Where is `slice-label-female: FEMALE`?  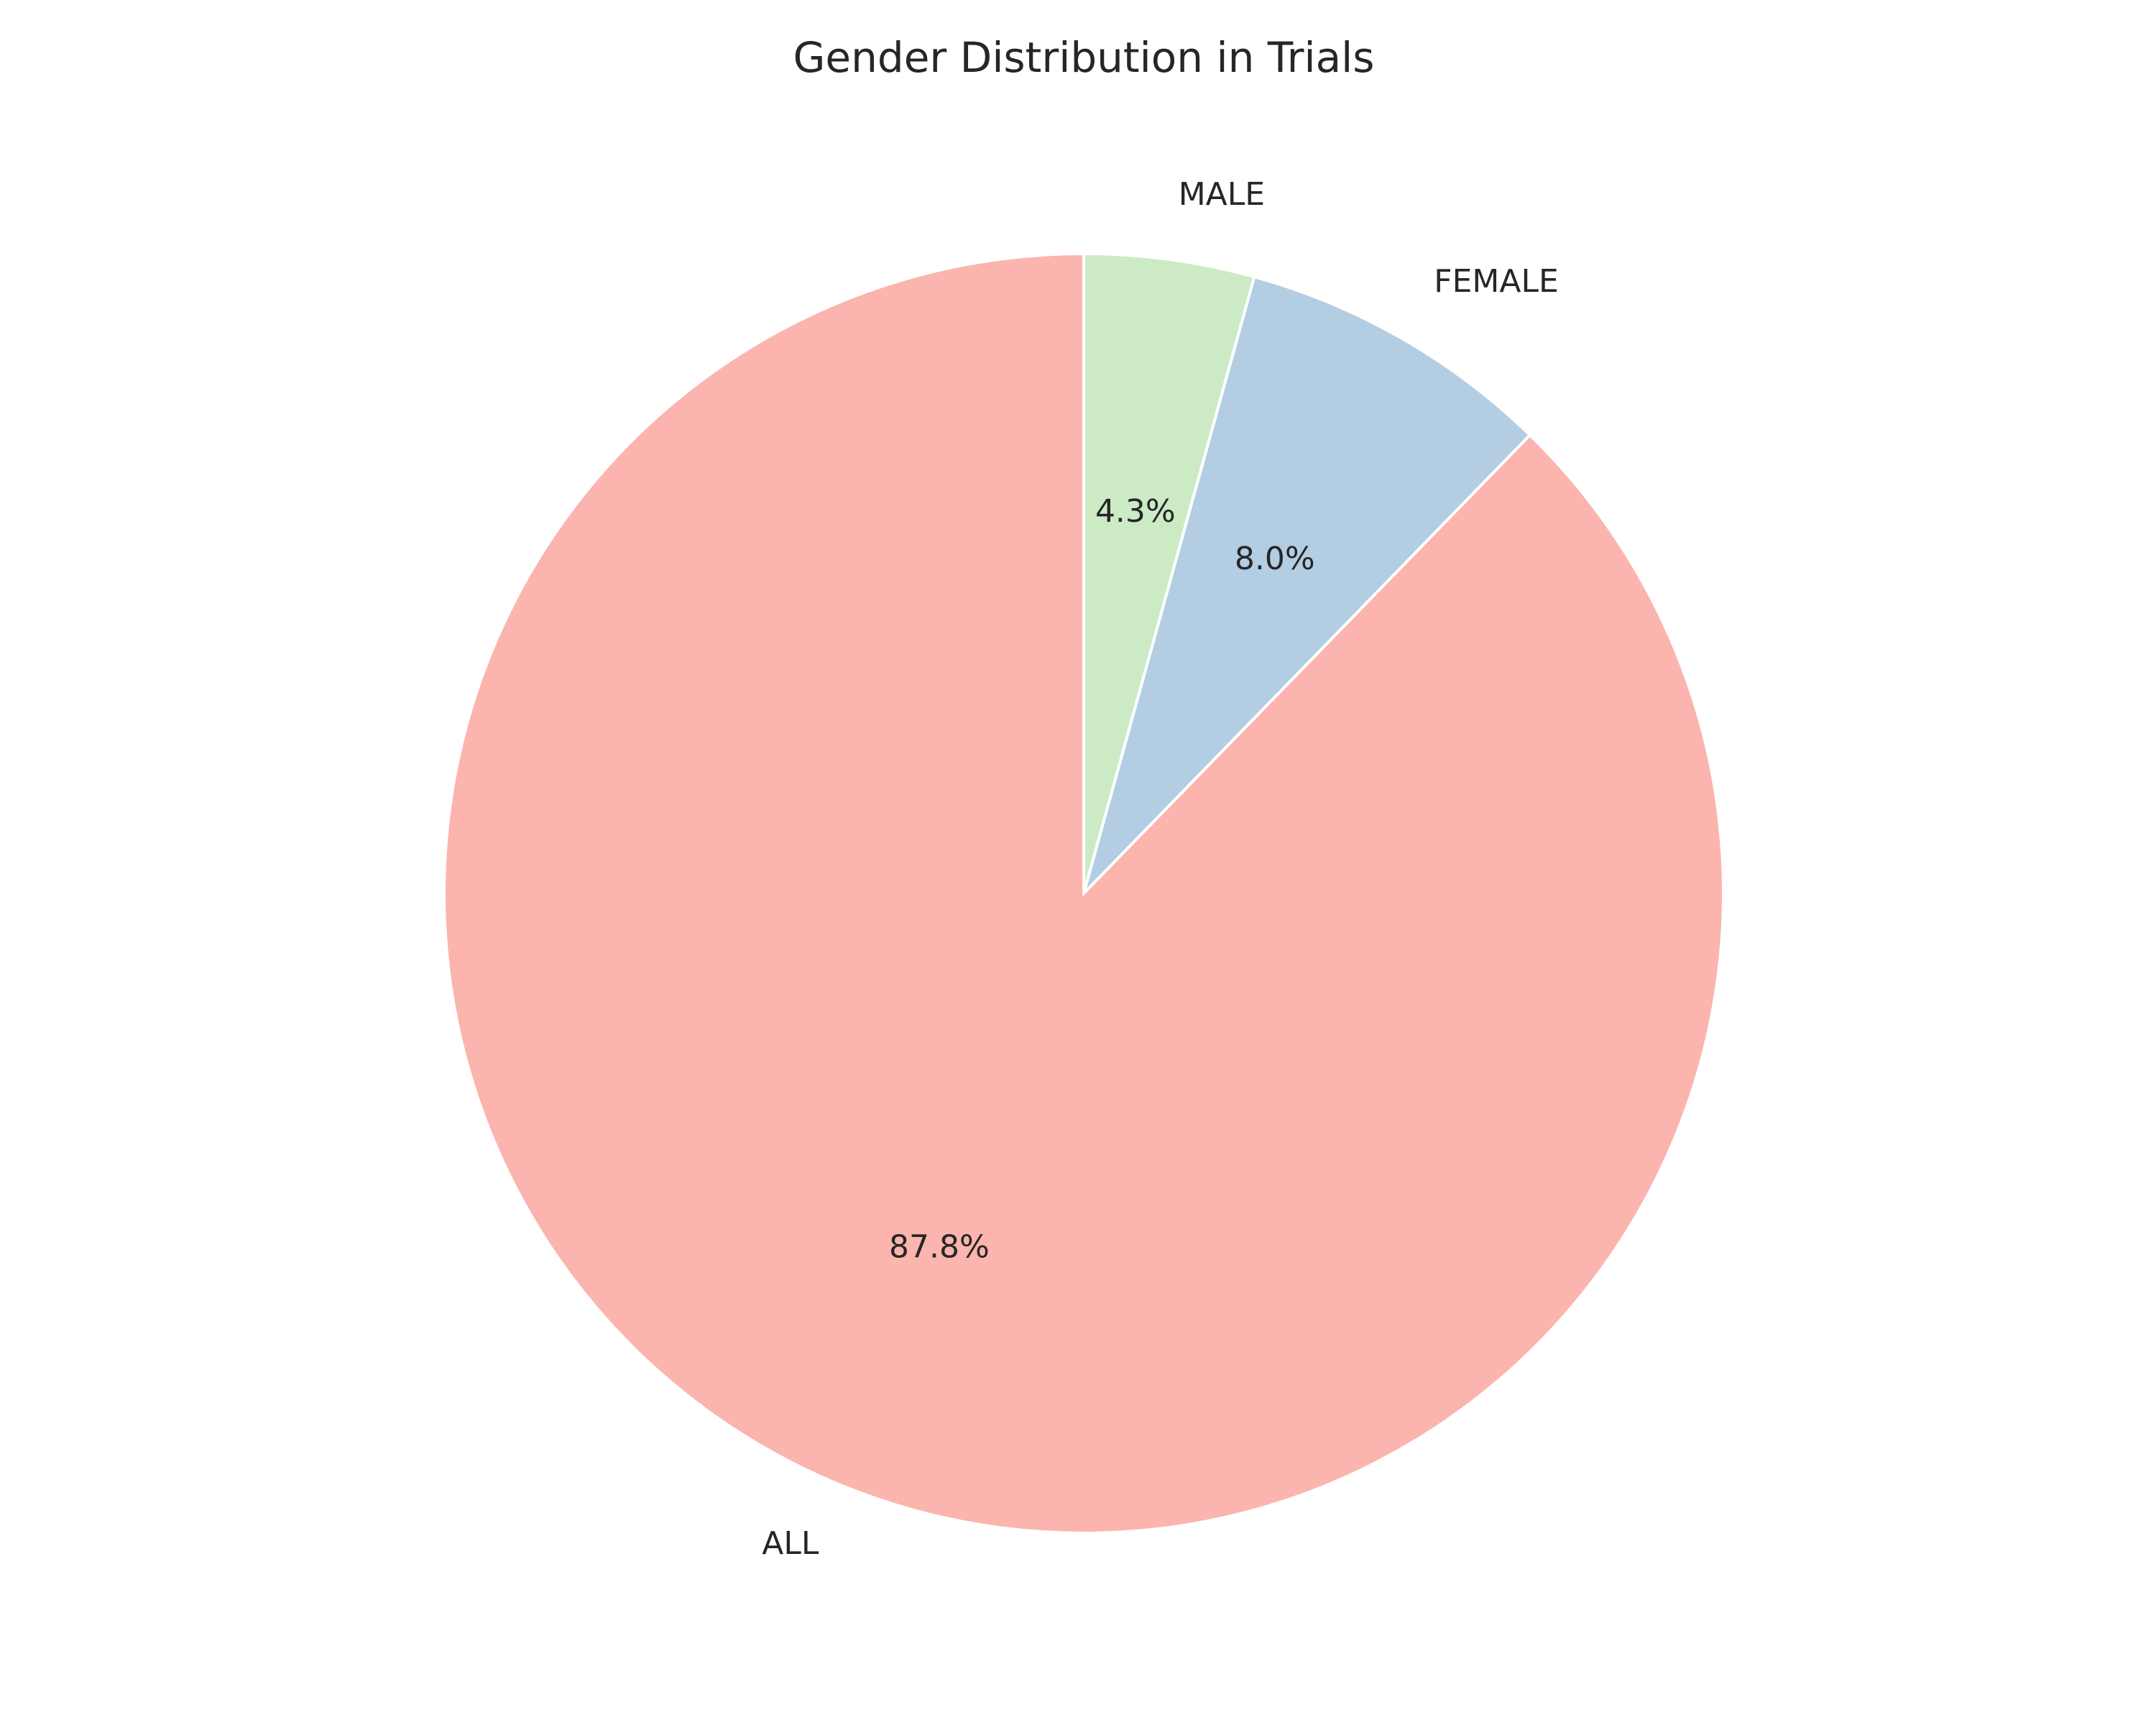
slice-label-female: FEMALE is located at coordinates (1496, 281).